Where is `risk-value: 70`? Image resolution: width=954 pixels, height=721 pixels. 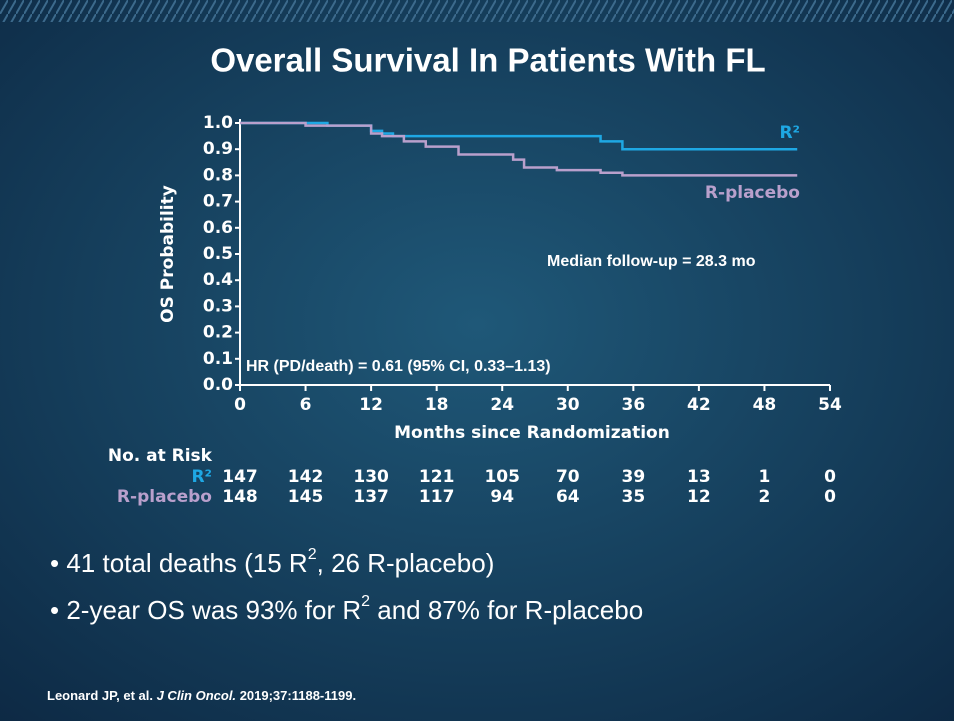
risk-value: 70 is located at coordinates (568, 477).